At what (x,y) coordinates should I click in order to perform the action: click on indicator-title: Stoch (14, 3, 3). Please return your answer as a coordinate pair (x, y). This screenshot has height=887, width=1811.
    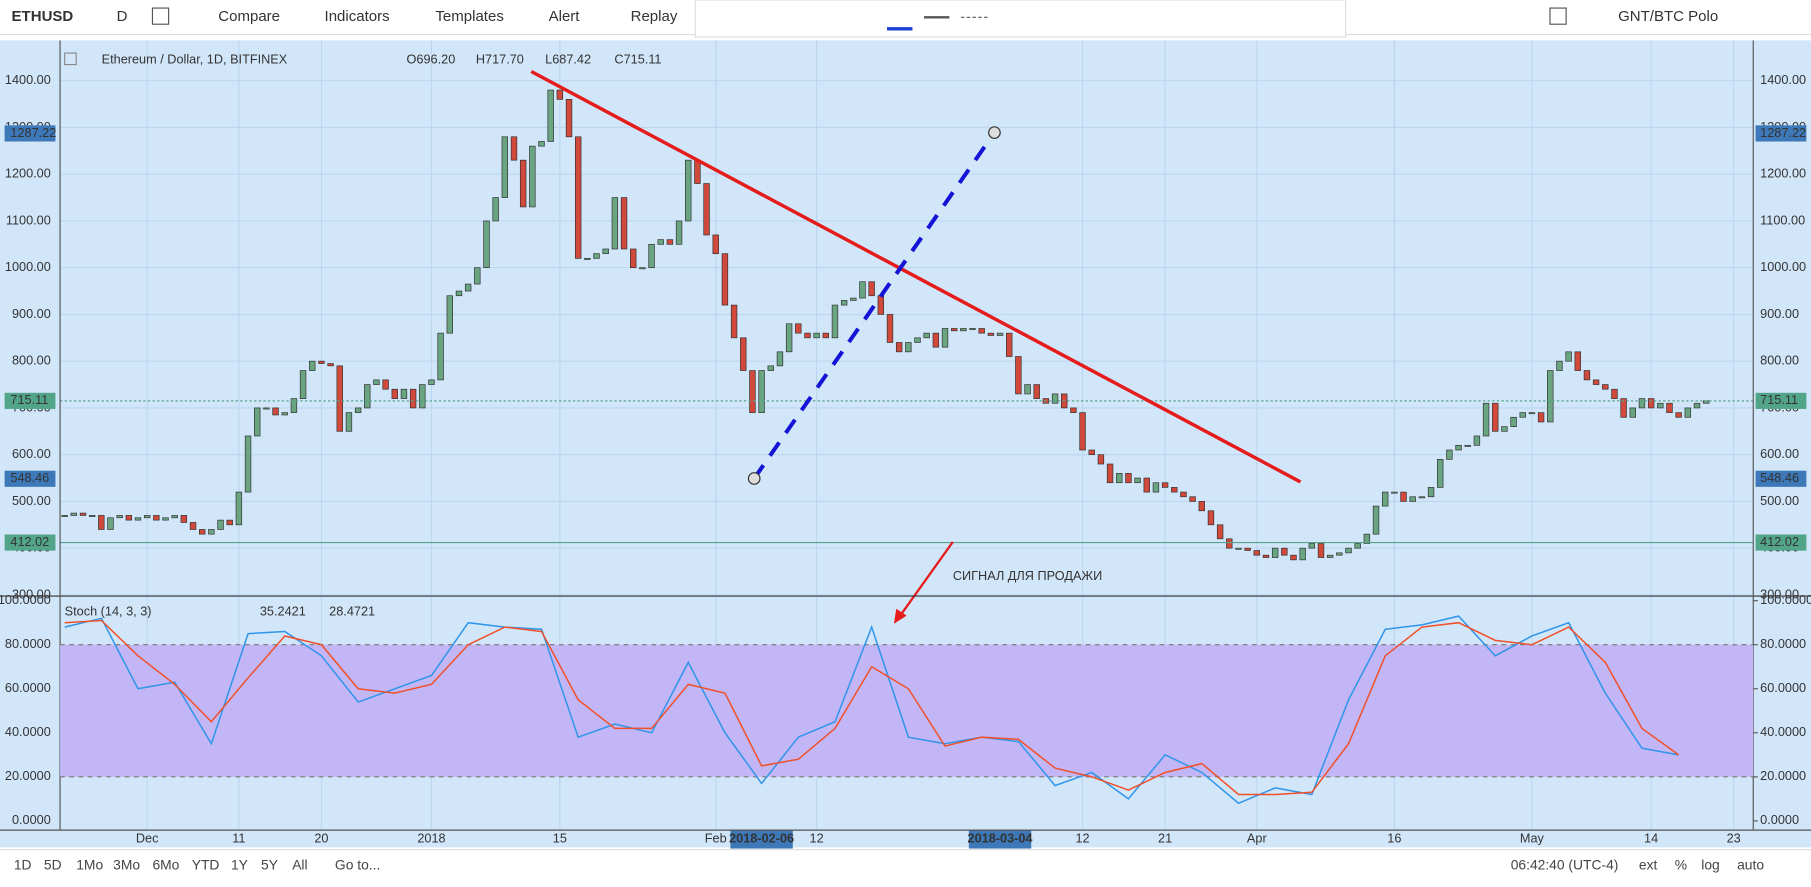
    Looking at the image, I should click on (108, 612).